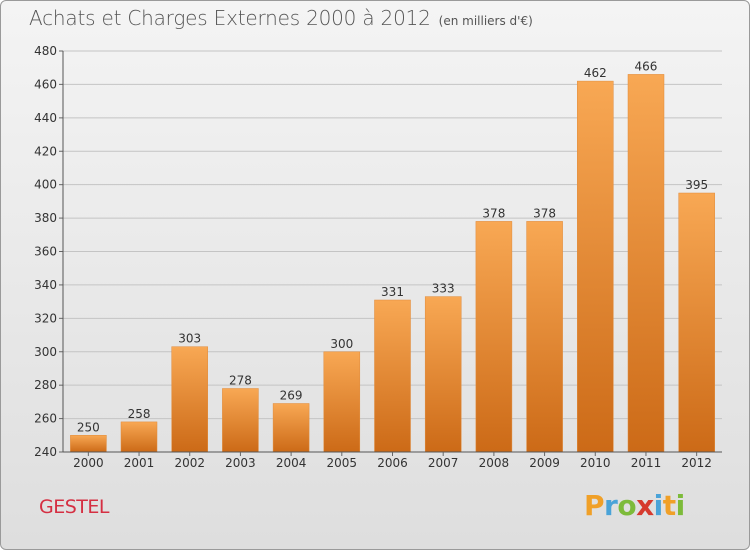 The width and height of the screenshot is (750, 550). What do you see at coordinates (45, 118) in the screenshot?
I see `y-tick-label: 440` at bounding box center [45, 118].